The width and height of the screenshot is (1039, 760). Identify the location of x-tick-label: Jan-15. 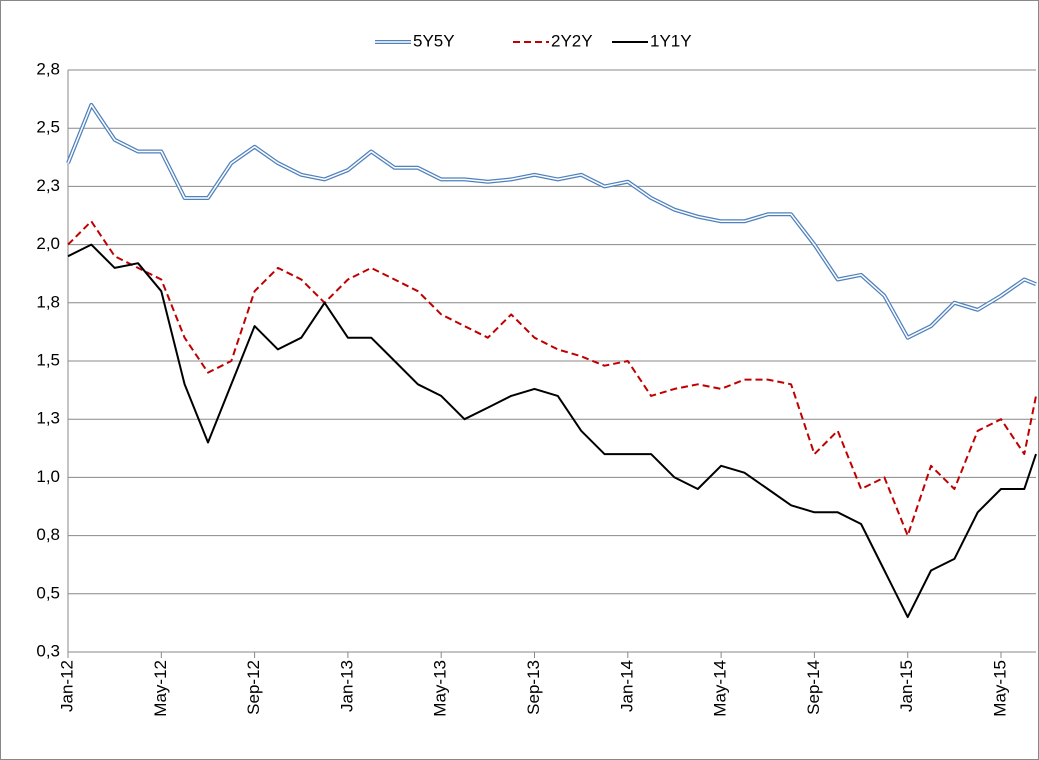
(906, 686).